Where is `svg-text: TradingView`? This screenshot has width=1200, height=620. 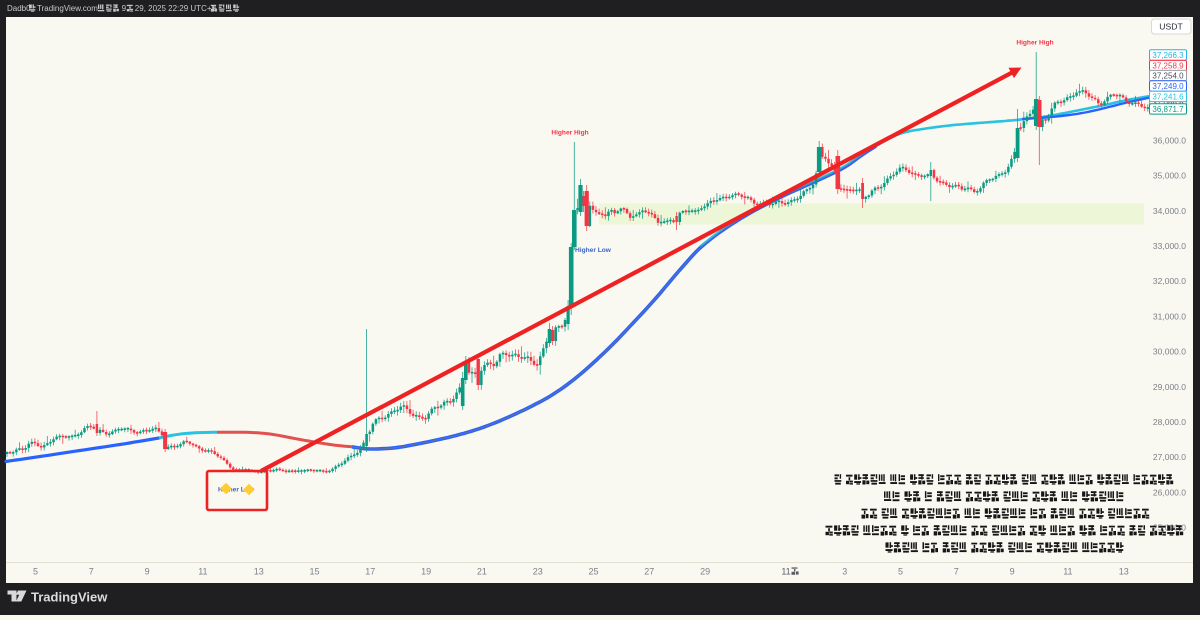 svg-text: TradingView is located at coordinates (69, 597).